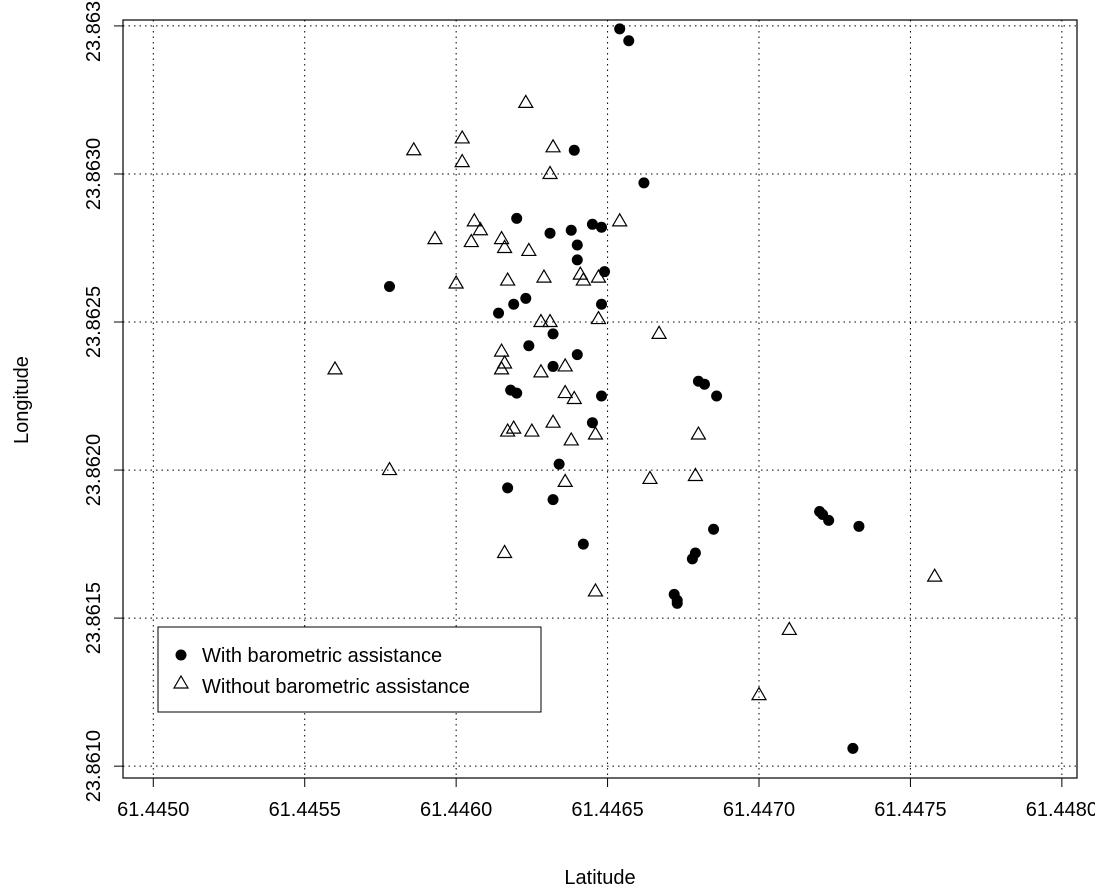 This screenshot has width=1095, height=896. Describe the element at coordinates (305, 810) in the screenshot. I see `x-tick-label: 61.4455` at that location.